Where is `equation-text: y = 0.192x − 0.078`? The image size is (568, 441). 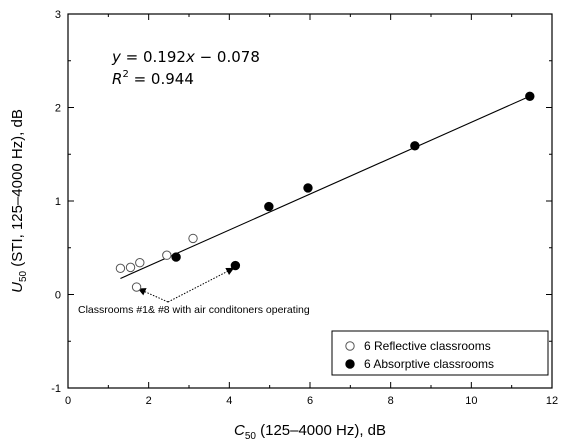
equation-text: y = 0.192x − 0.078 is located at coordinates (185, 57).